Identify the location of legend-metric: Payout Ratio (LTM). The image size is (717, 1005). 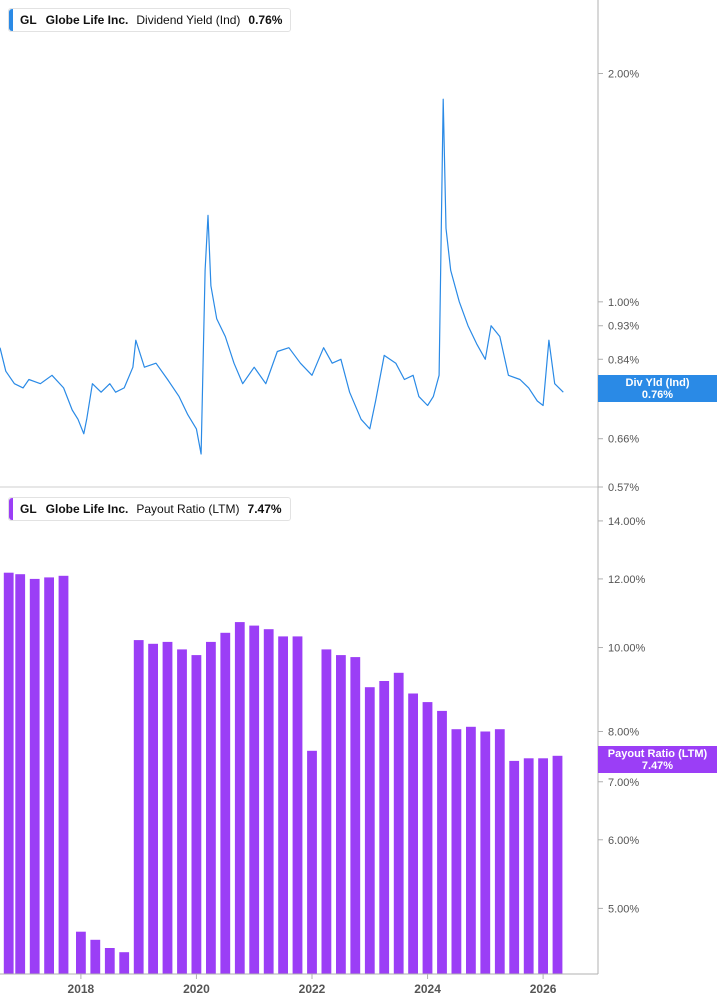
(188, 509).